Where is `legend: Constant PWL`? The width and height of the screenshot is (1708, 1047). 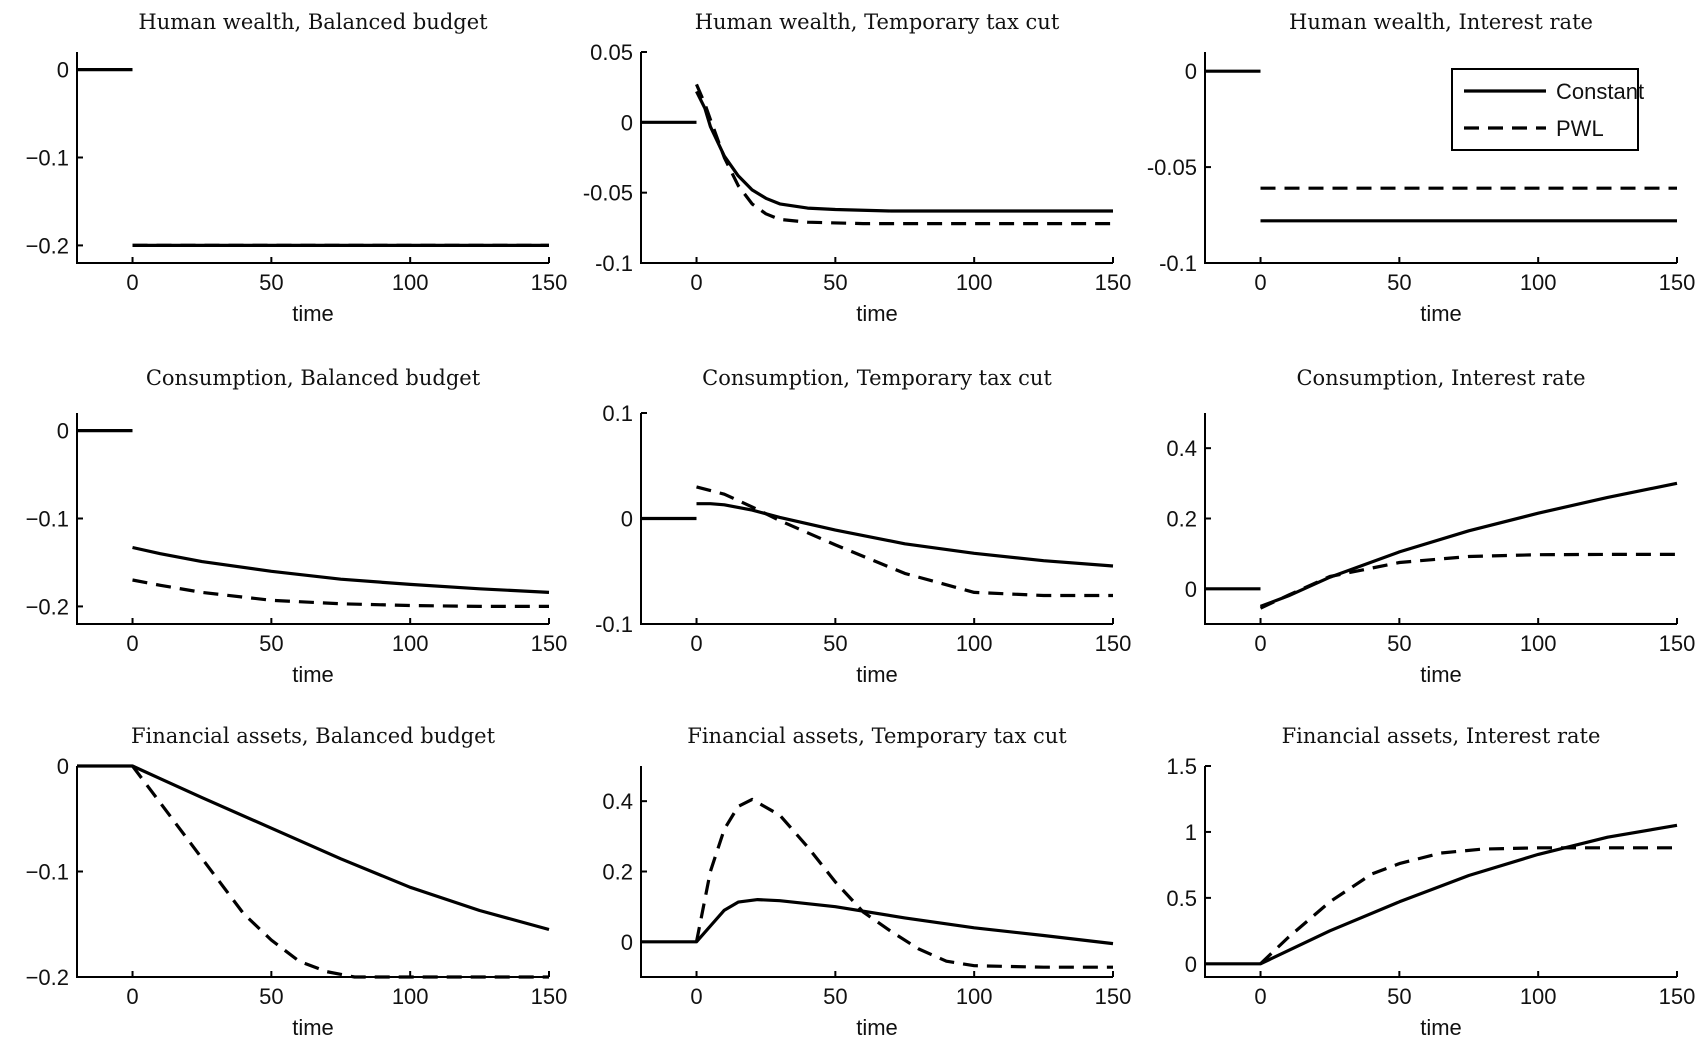
legend: Constant PWL is located at coordinates (1547, 109).